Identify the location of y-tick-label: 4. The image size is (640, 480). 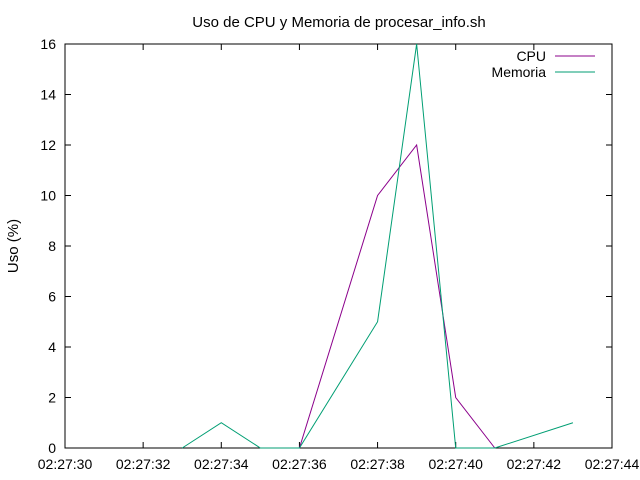
(52, 347).